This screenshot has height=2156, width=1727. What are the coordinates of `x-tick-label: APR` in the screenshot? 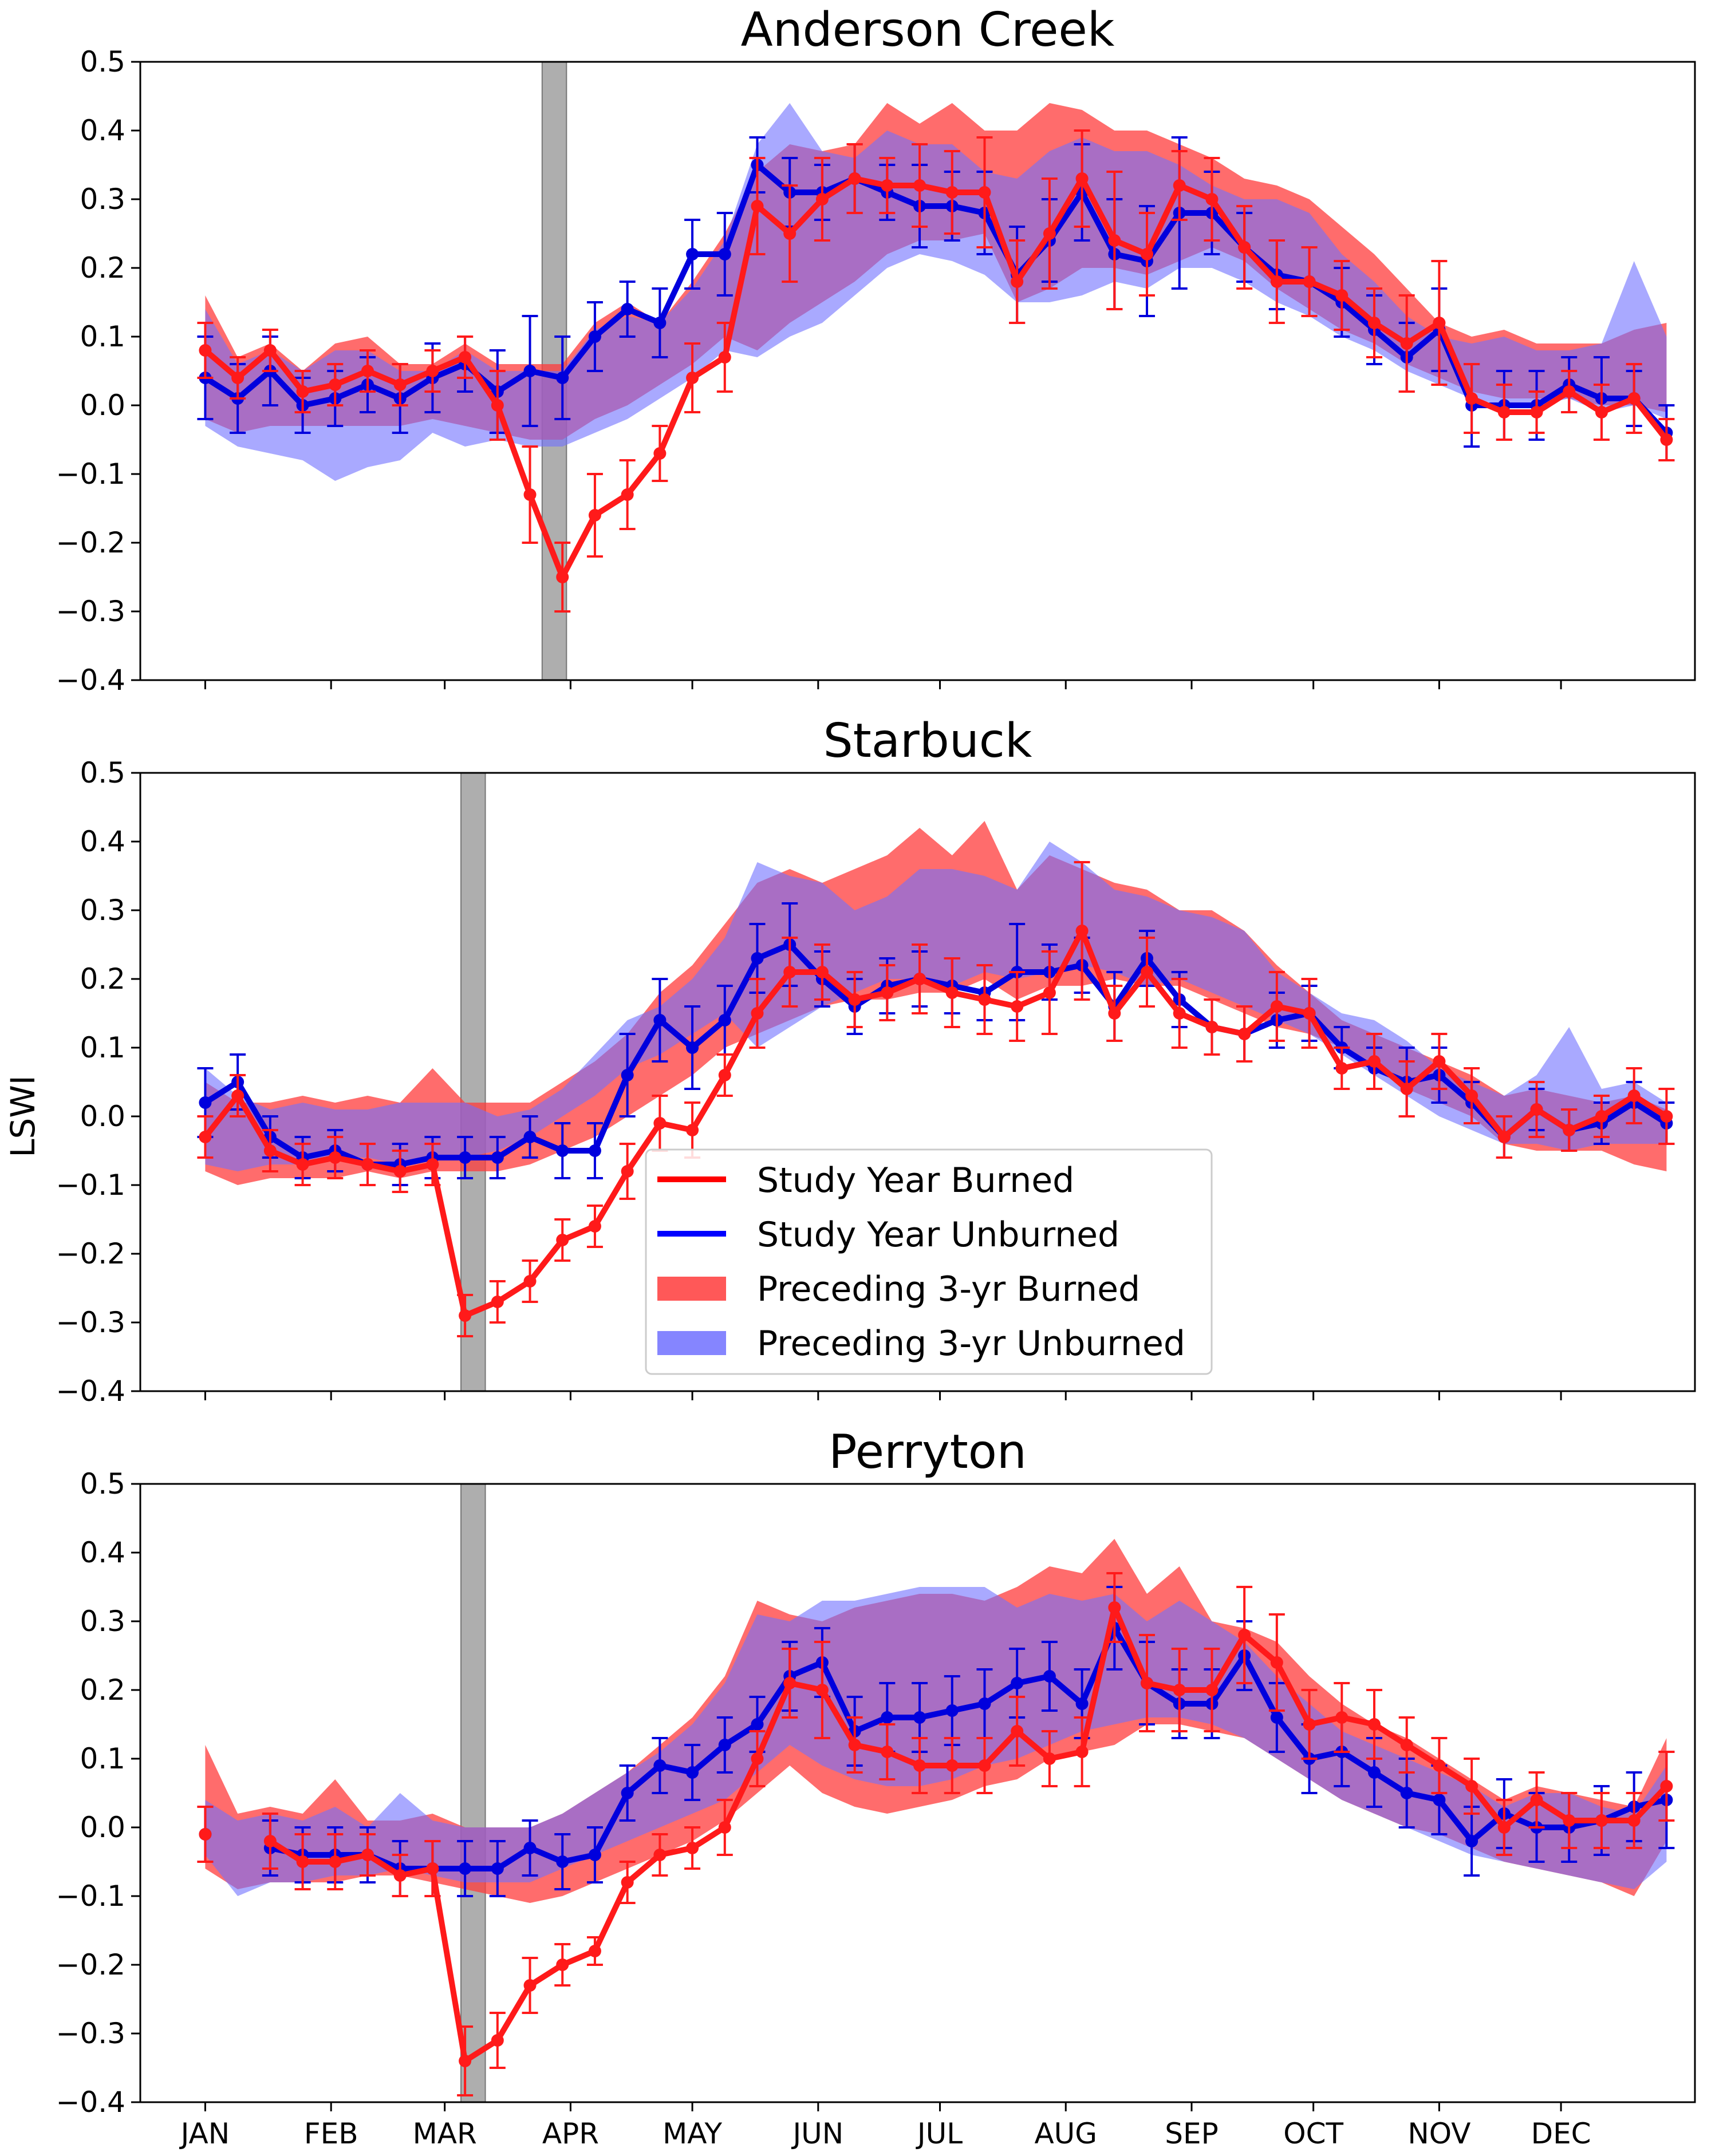 It's located at (570, 2133).